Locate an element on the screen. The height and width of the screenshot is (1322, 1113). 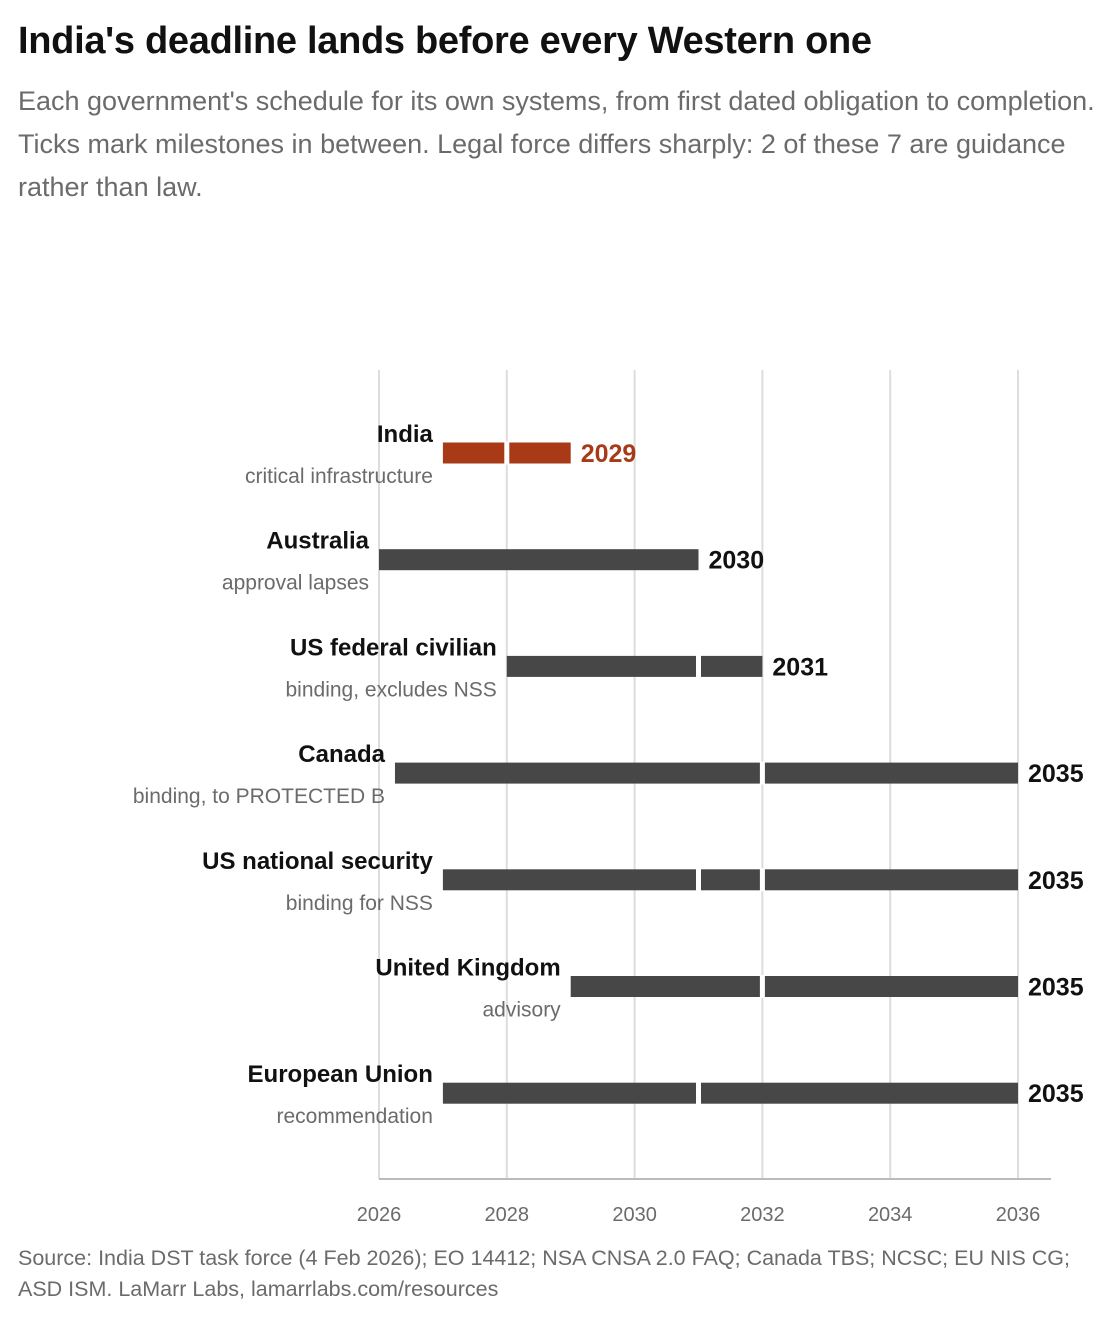
x-tick-label: 2026 is located at coordinates (379, 1215).